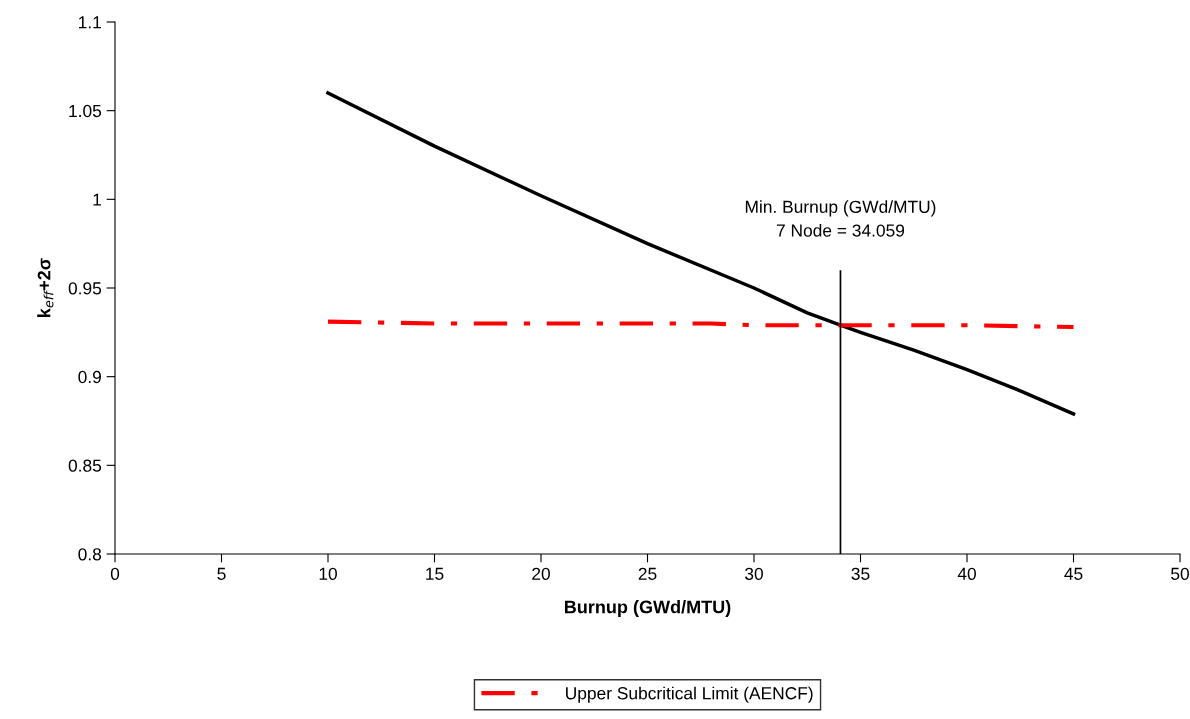 The width and height of the screenshot is (1190, 719). What do you see at coordinates (90, 554) in the screenshot?
I see `y-tick-label: 0.8` at bounding box center [90, 554].